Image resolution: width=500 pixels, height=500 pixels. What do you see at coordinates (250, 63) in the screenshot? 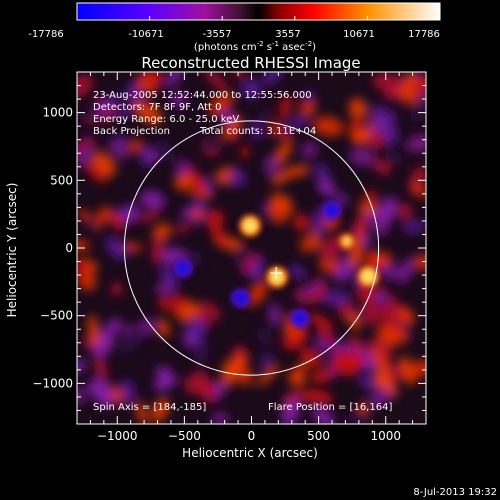
I see `chart-title: Reconstructed RHESSI Image` at bounding box center [250, 63].